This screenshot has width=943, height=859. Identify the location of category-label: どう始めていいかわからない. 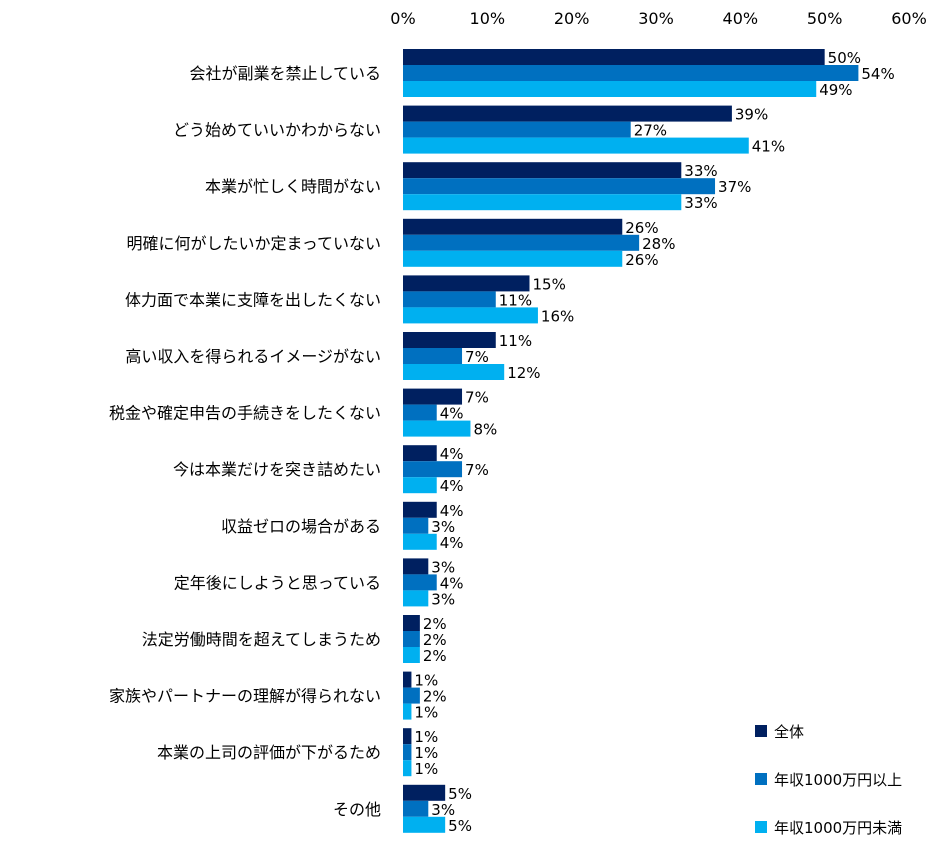
(277, 130).